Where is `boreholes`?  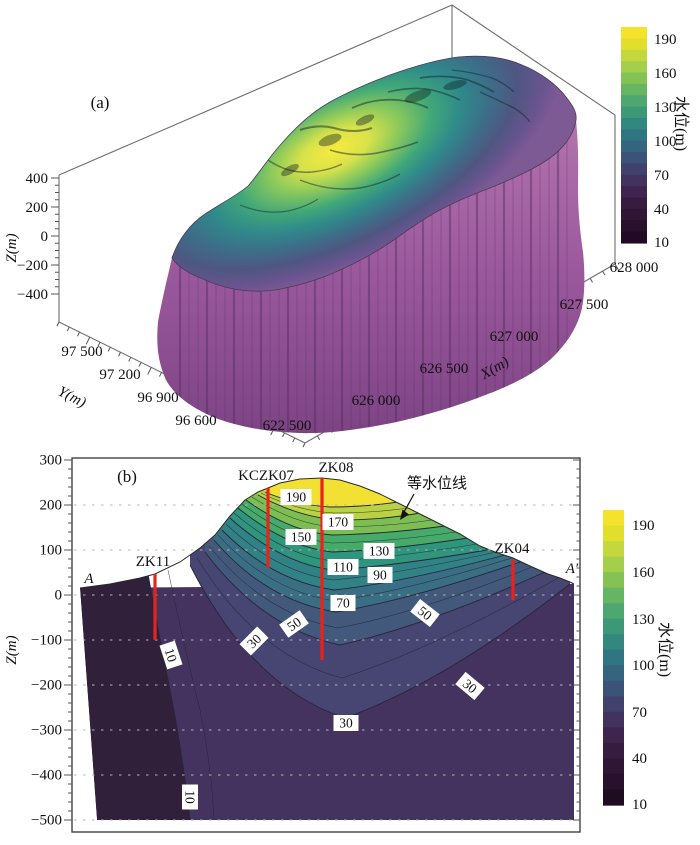
boreholes is located at coordinates (334, 569).